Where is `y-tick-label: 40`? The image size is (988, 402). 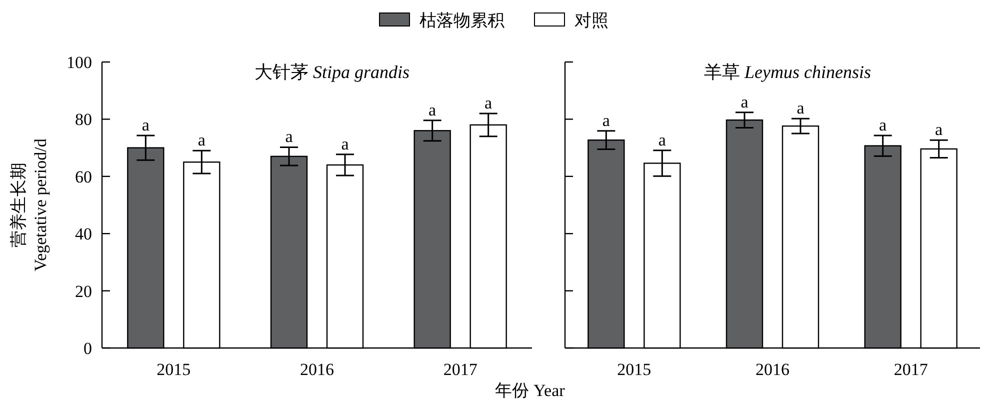
y-tick-label: 40 is located at coordinates (83, 234).